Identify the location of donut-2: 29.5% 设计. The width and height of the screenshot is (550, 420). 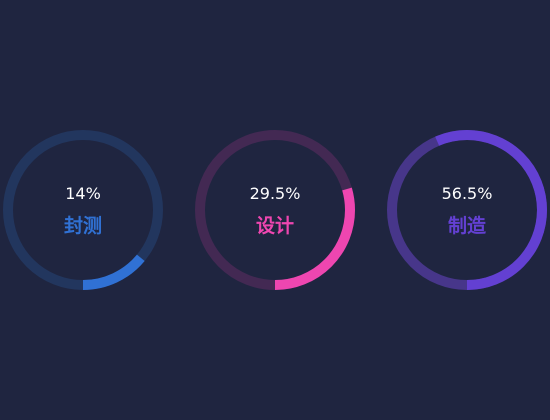
(275, 210).